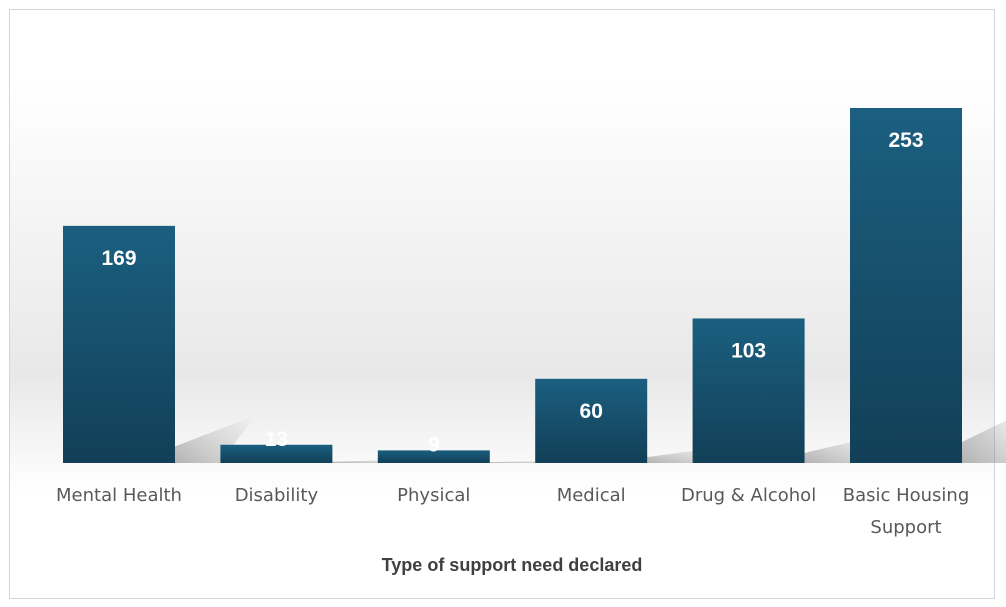  I want to click on category-label-medical: Medical, so click(591, 495).